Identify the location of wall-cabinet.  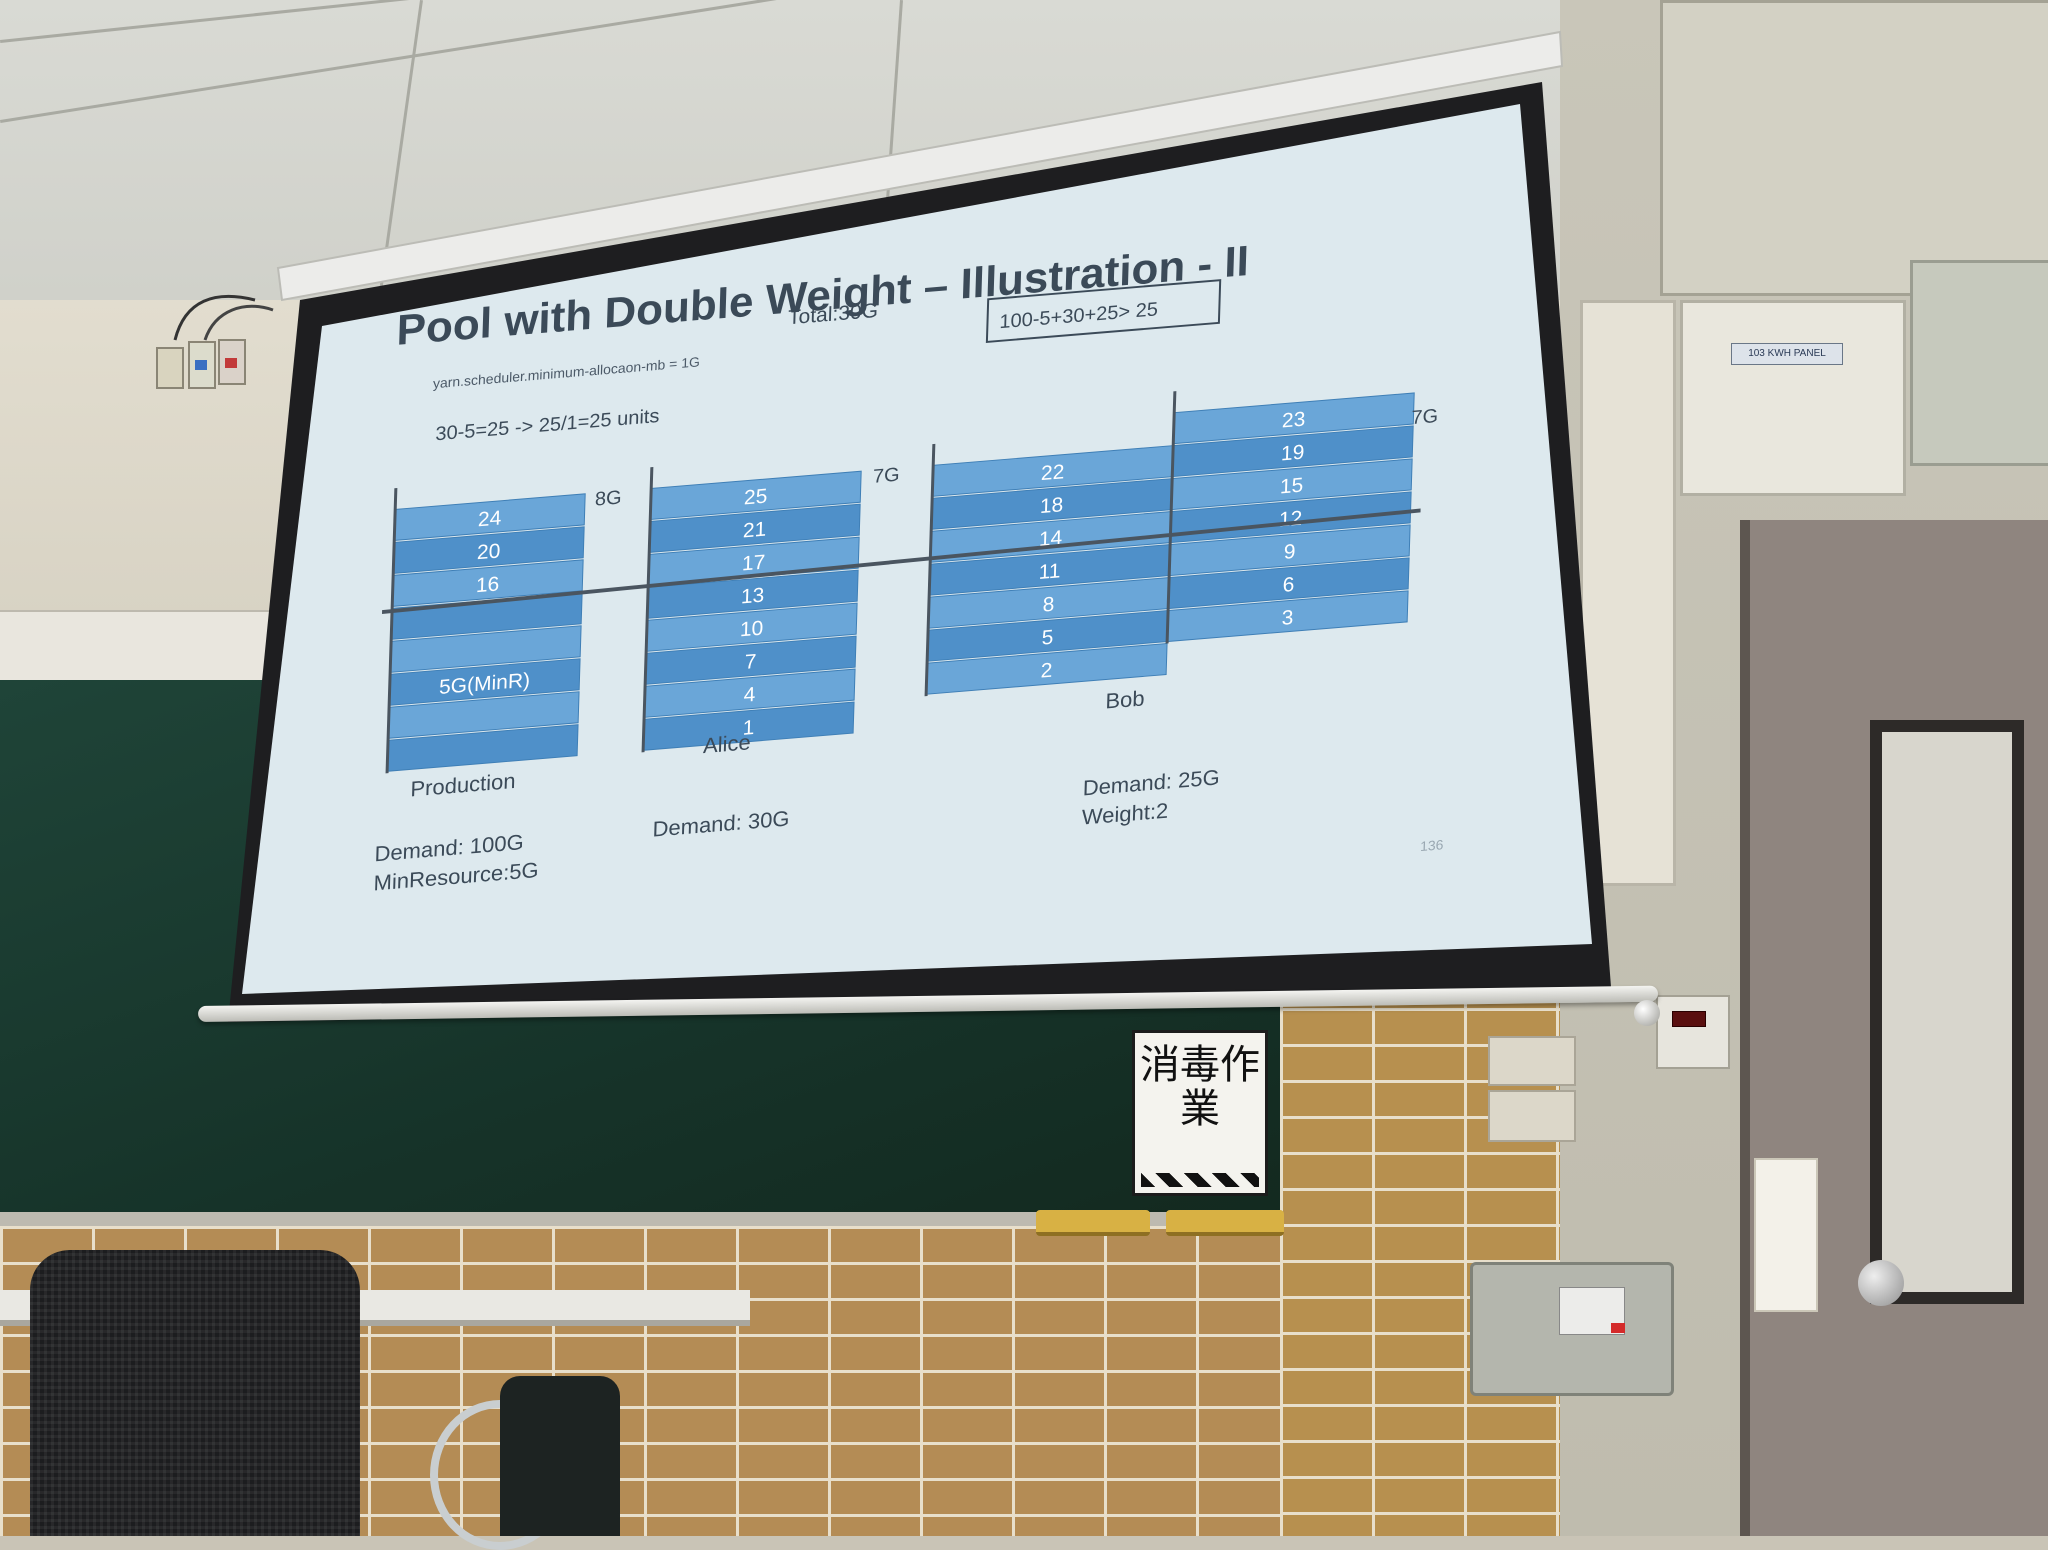
(1854, 148).